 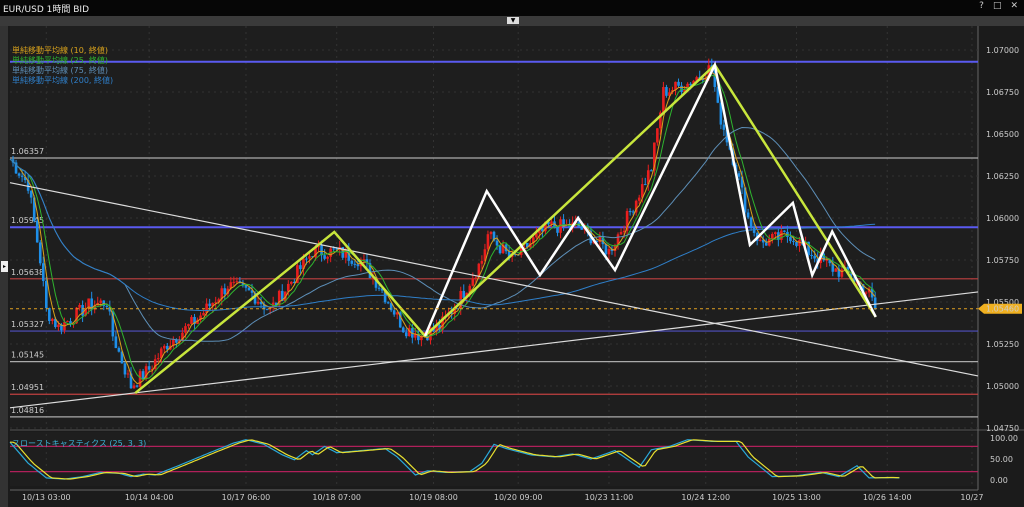 I want to click on help-icon: ?, so click(x=981, y=6).